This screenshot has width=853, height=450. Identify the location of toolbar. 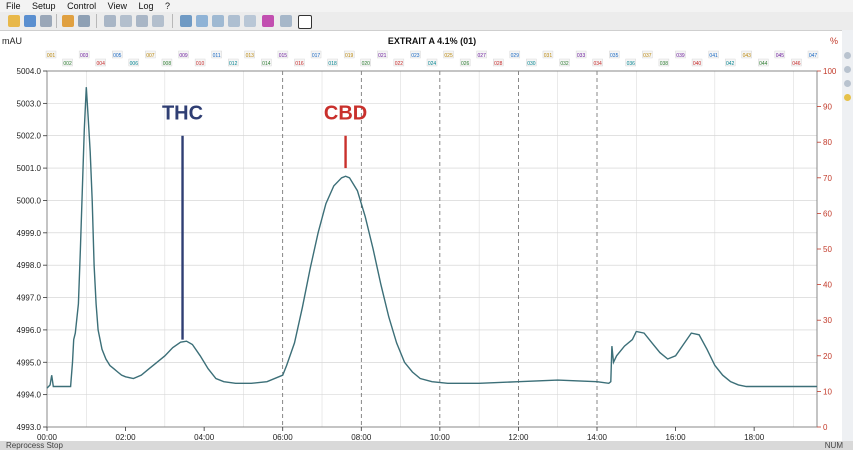
(426, 21).